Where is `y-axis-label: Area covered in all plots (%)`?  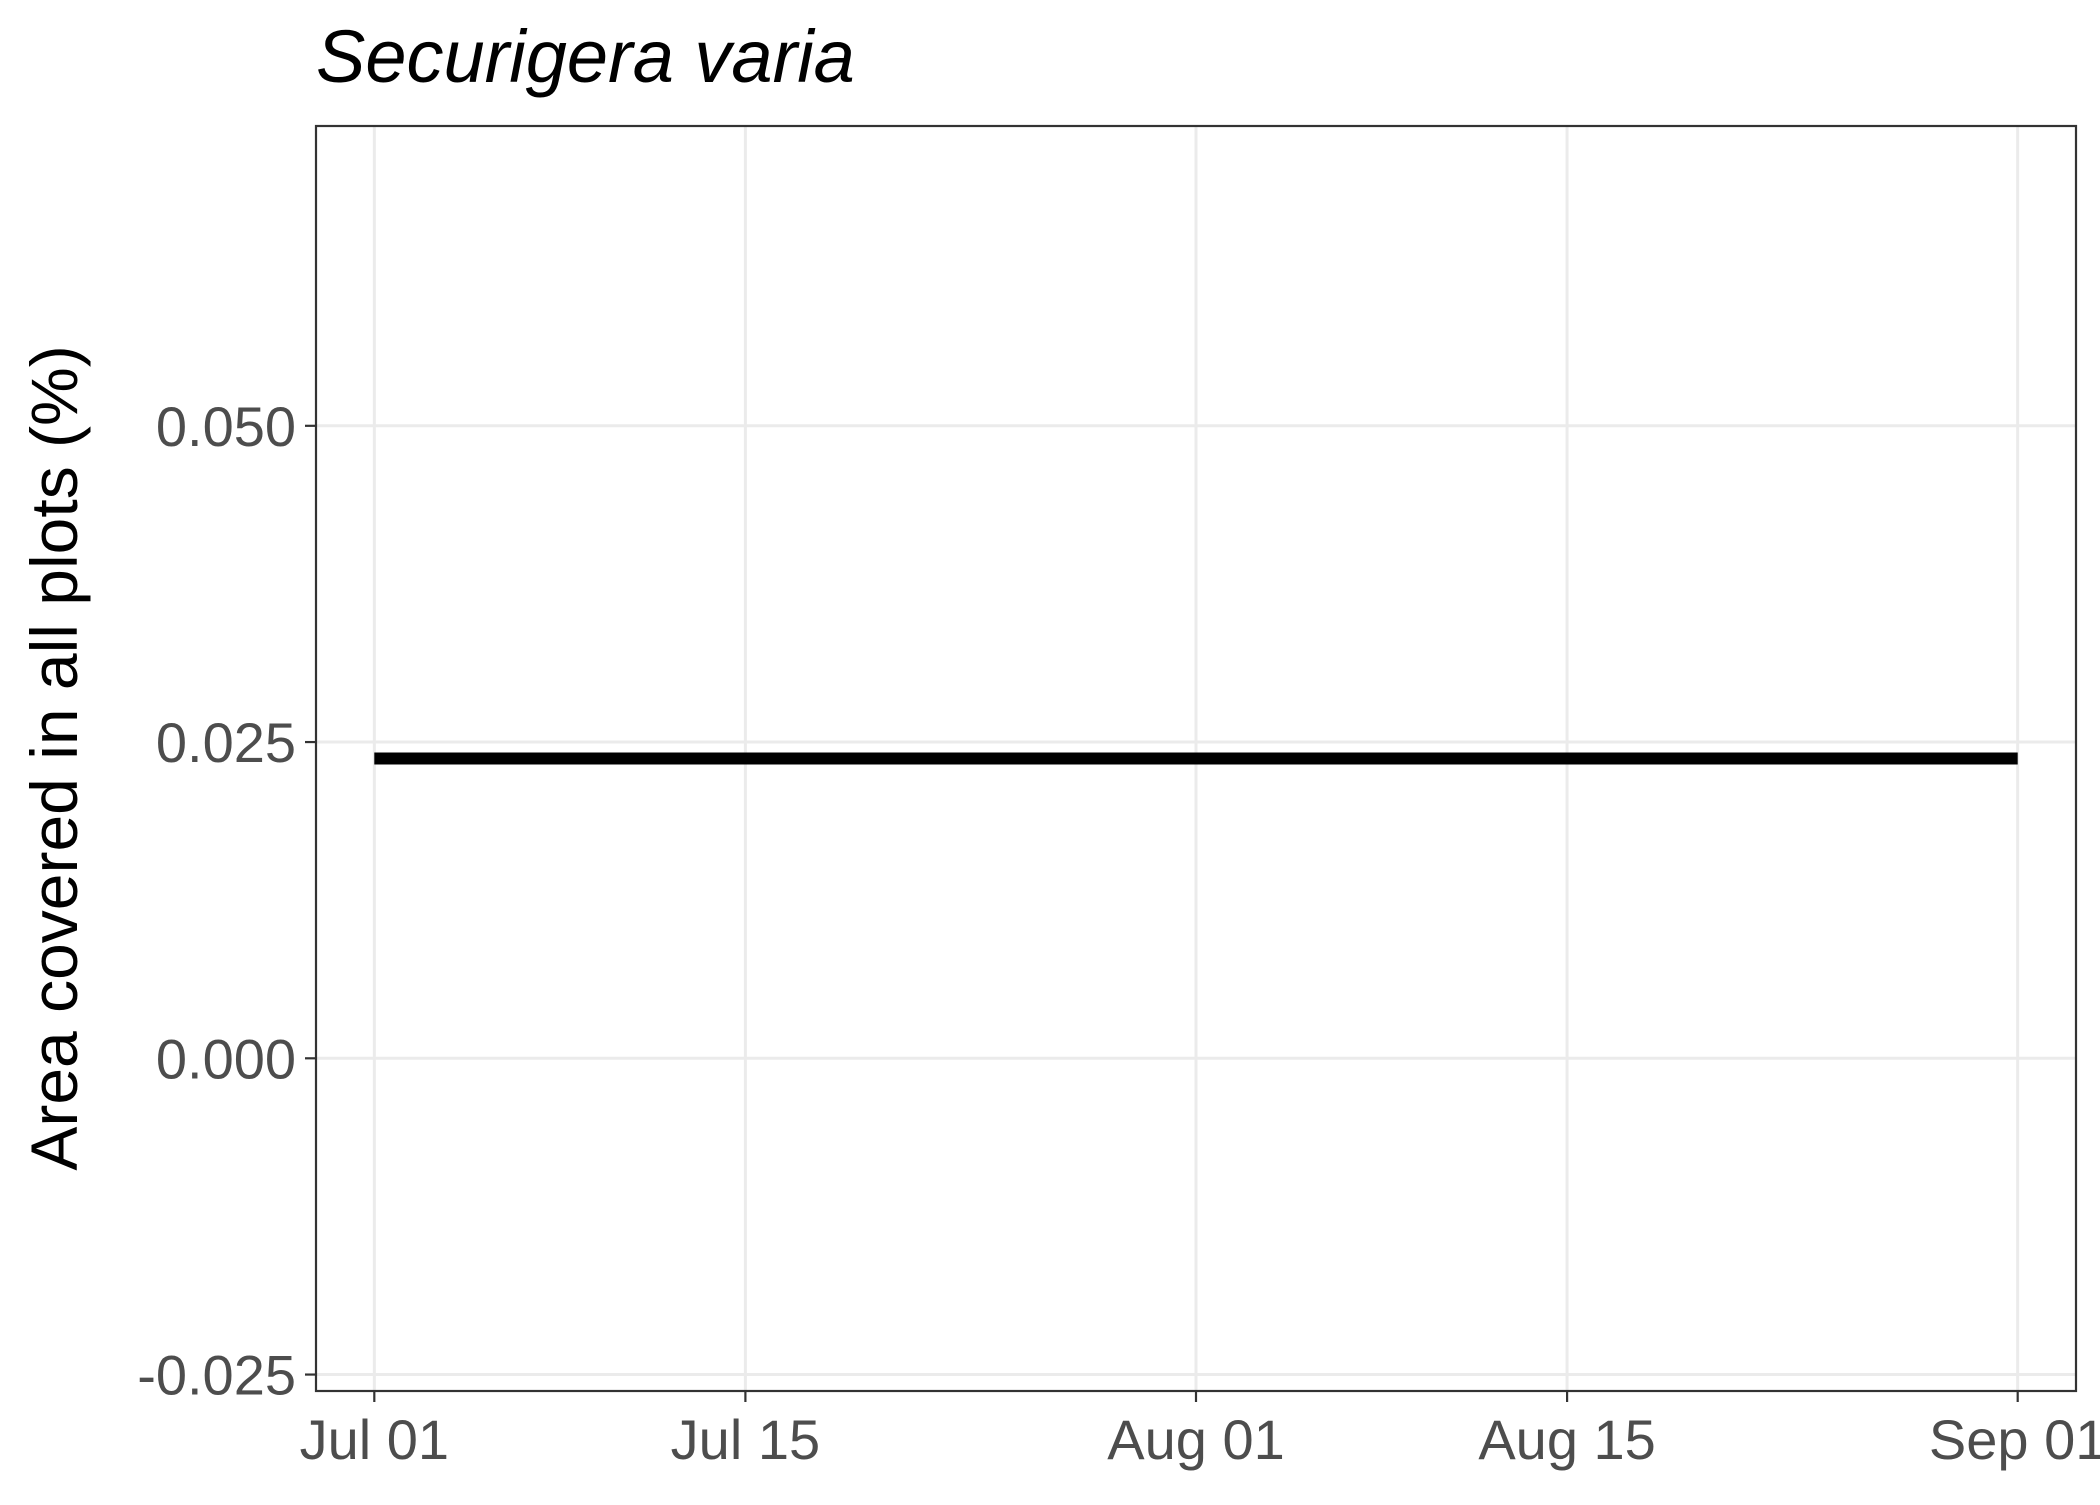
y-axis-label: Area covered in all plots (%) is located at coordinates (54, 757).